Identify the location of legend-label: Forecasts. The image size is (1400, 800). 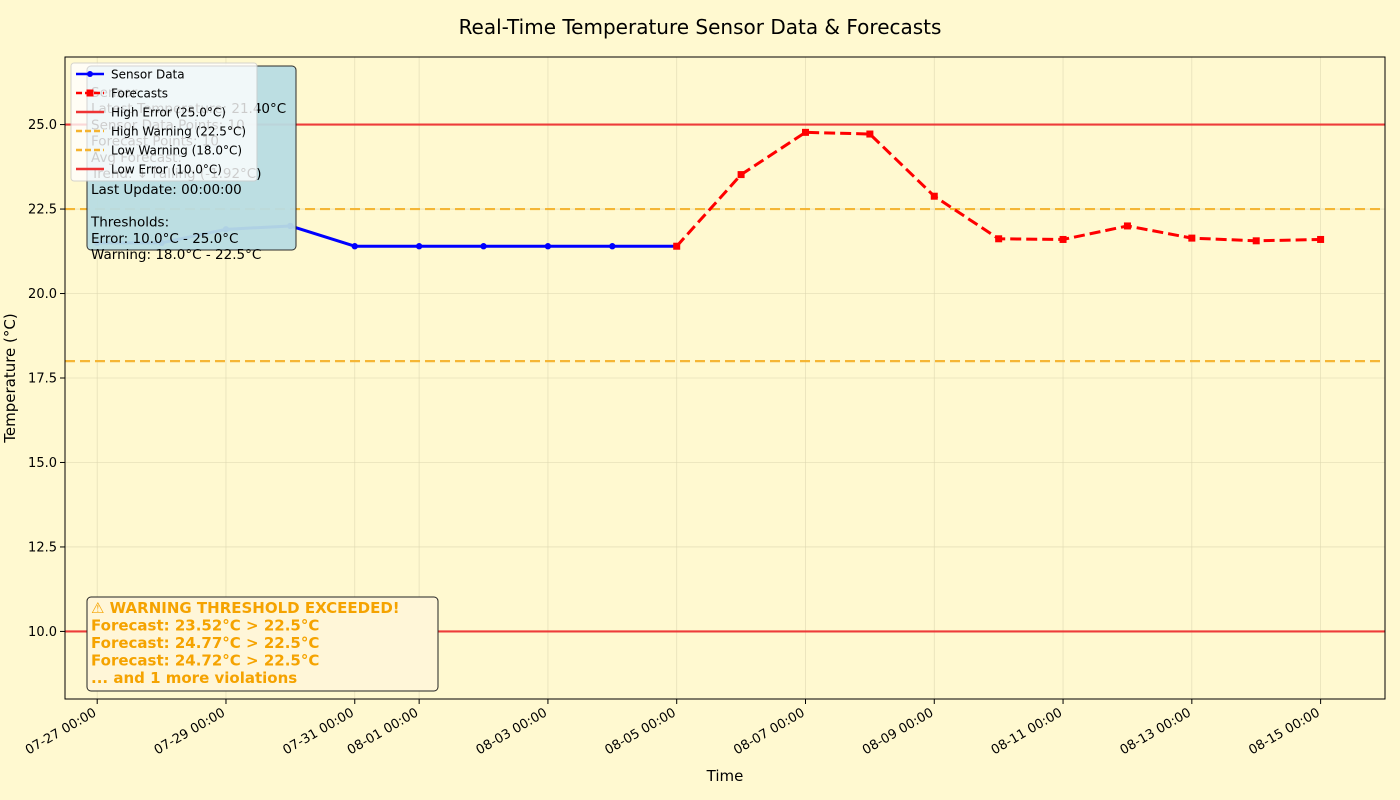
(139, 94).